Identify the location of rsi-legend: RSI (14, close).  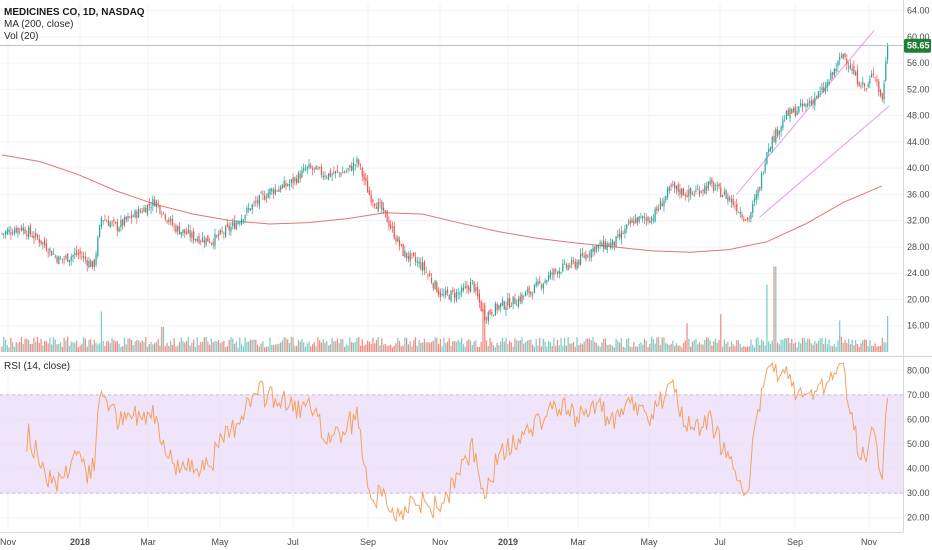
(37, 366).